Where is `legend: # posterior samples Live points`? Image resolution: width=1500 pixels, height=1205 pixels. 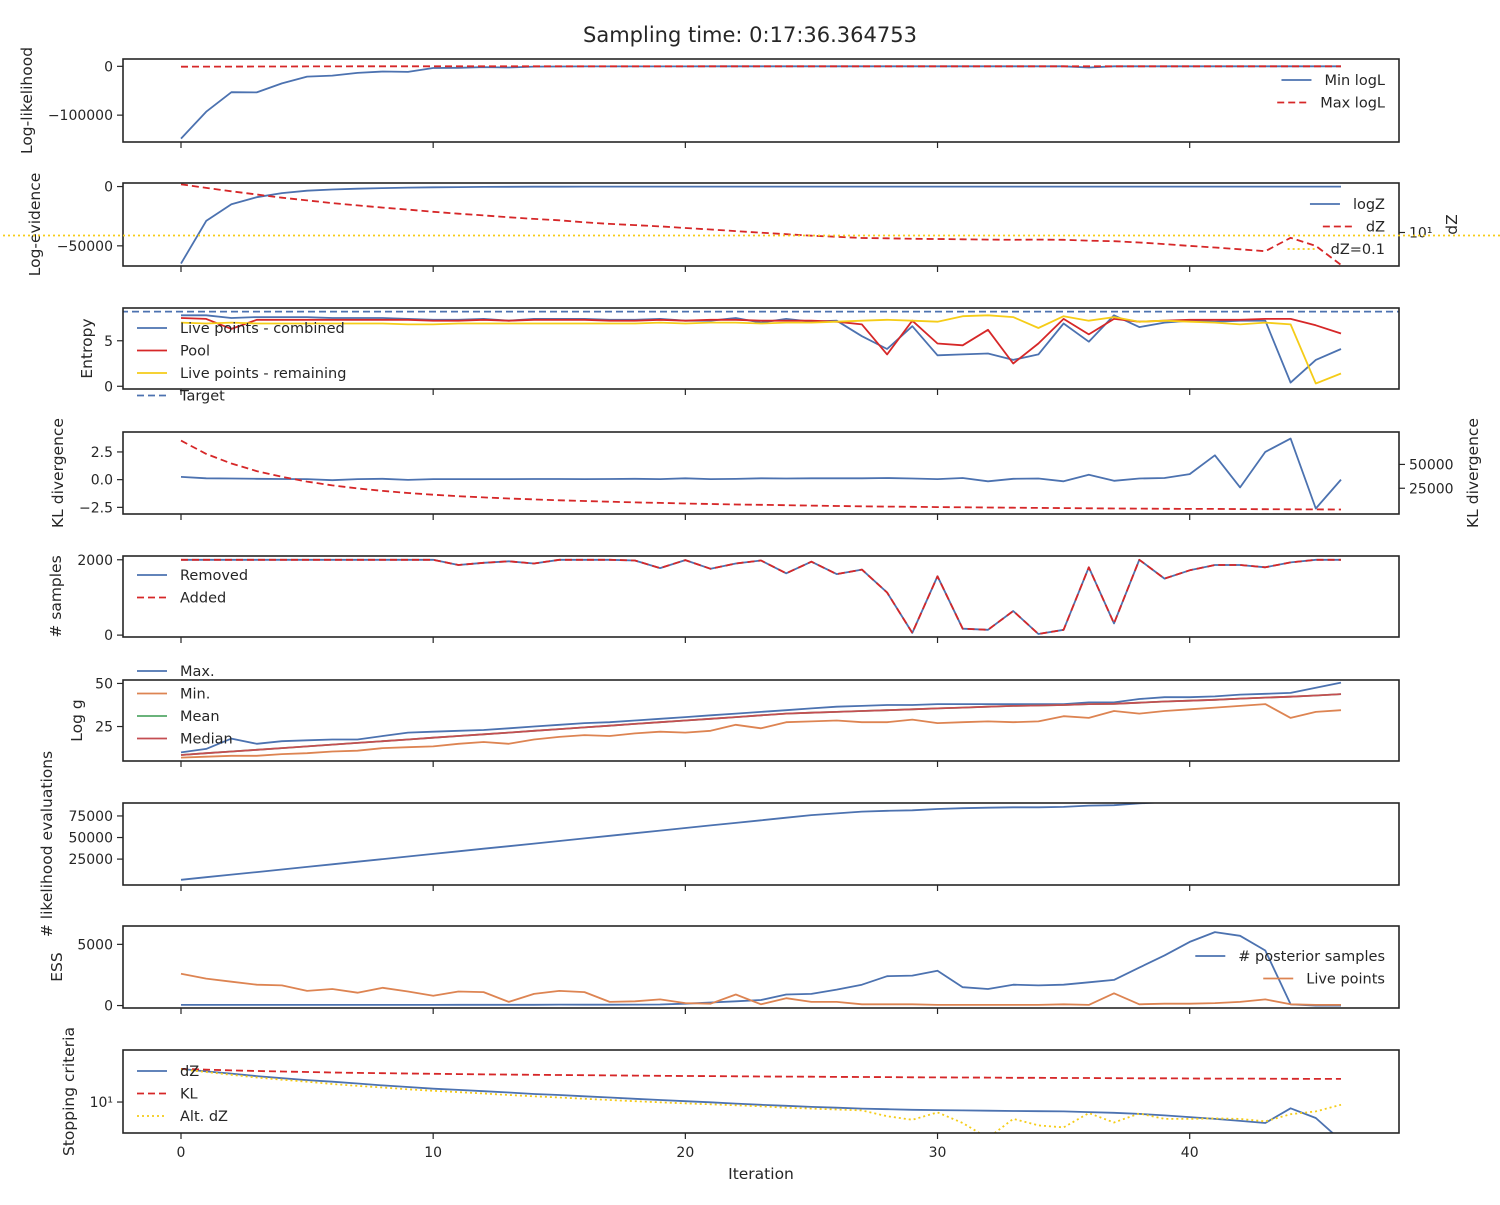
legend: # posterior samples Live points is located at coordinates (1290, 968).